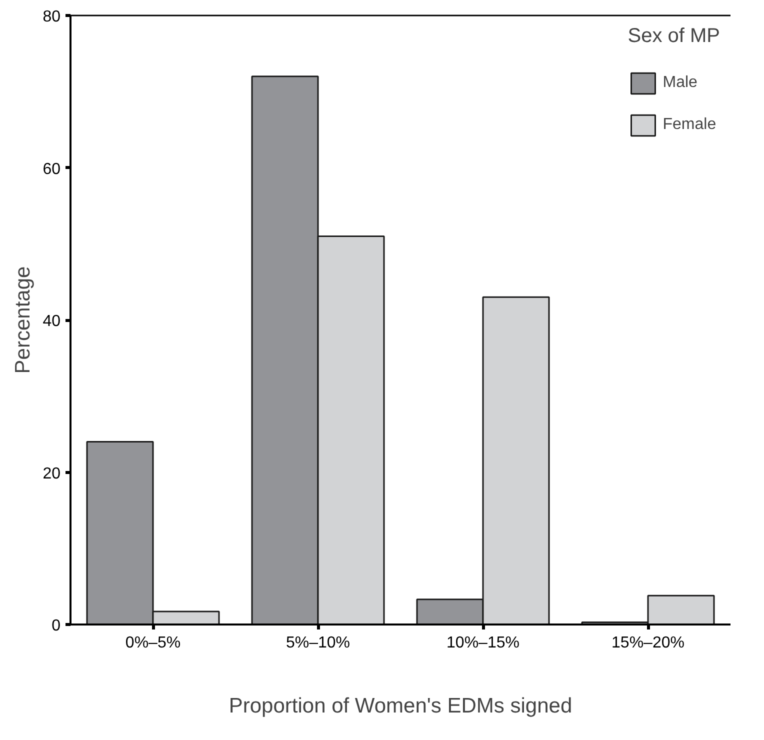 This screenshot has height=740, width=764. Describe the element at coordinates (400, 706) in the screenshot. I see `x-axis-title: Proportion of Women's EDMs signed` at that location.